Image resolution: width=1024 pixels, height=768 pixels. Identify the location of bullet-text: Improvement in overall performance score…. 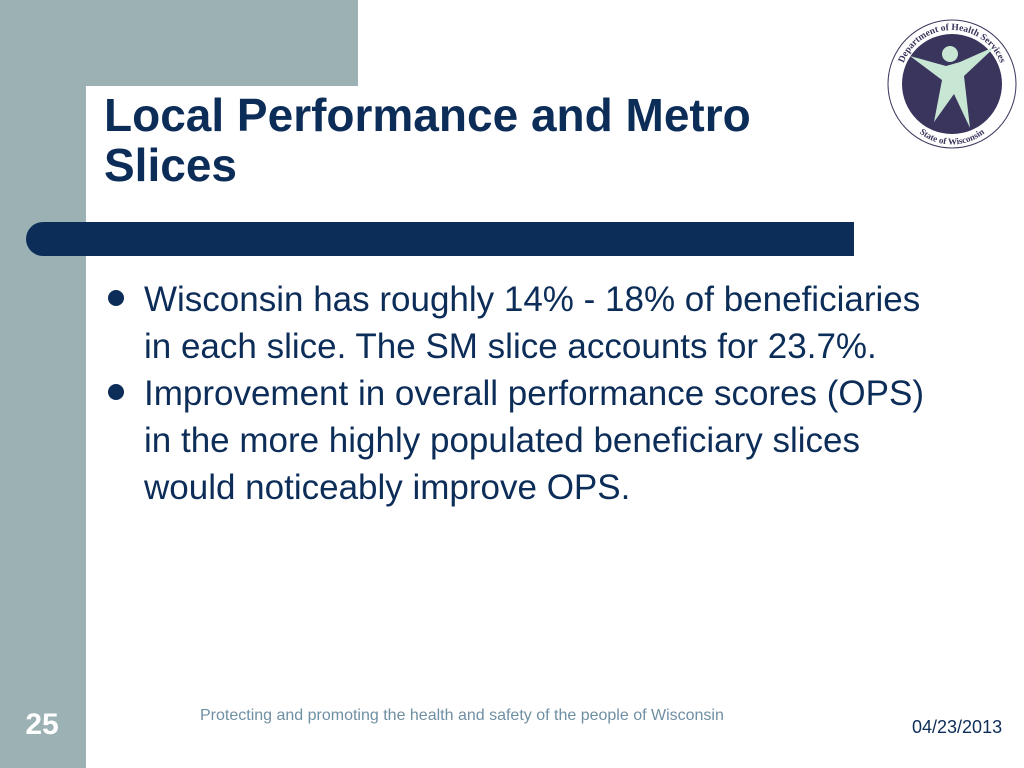
(534, 440).